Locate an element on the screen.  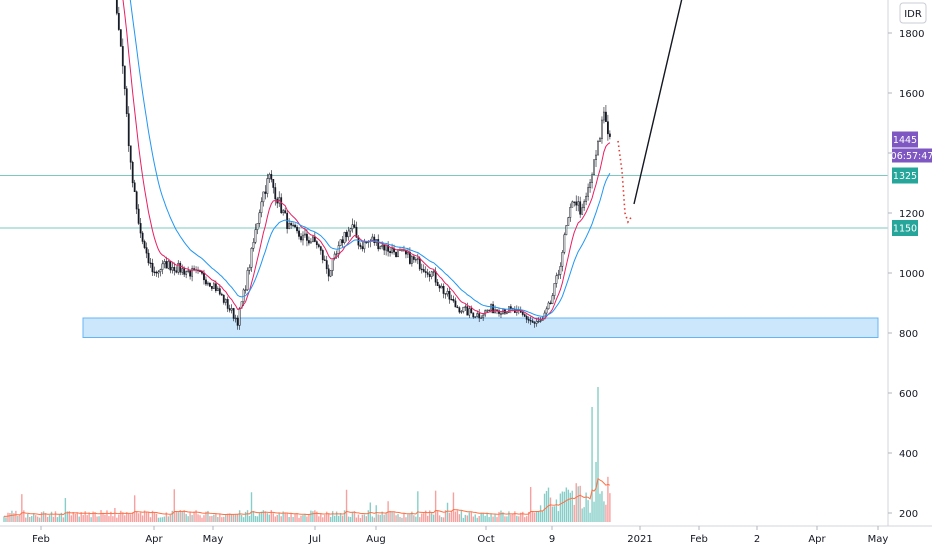
y-tick-label: 600 is located at coordinates (908, 394).